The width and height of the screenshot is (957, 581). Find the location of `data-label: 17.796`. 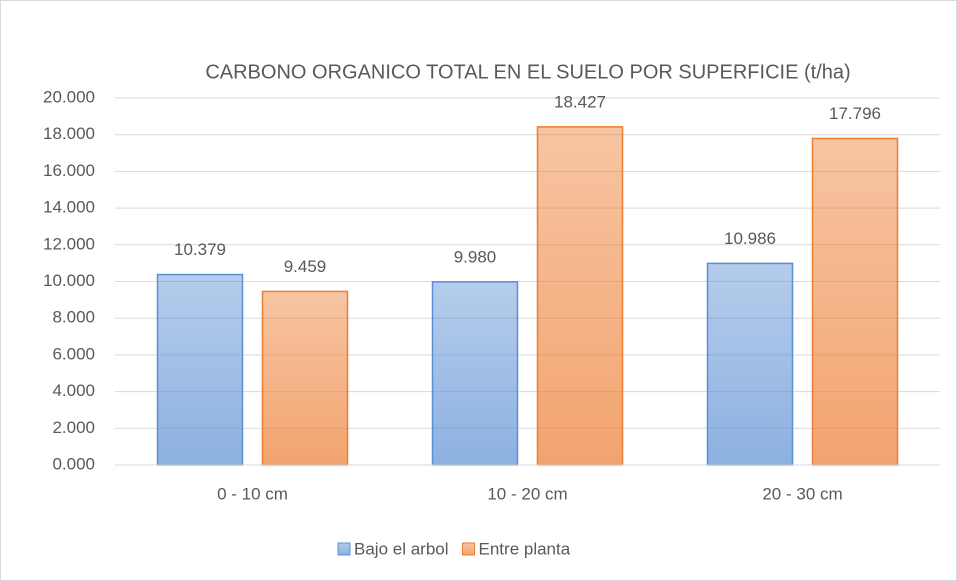

data-label: 17.796 is located at coordinates (855, 113).